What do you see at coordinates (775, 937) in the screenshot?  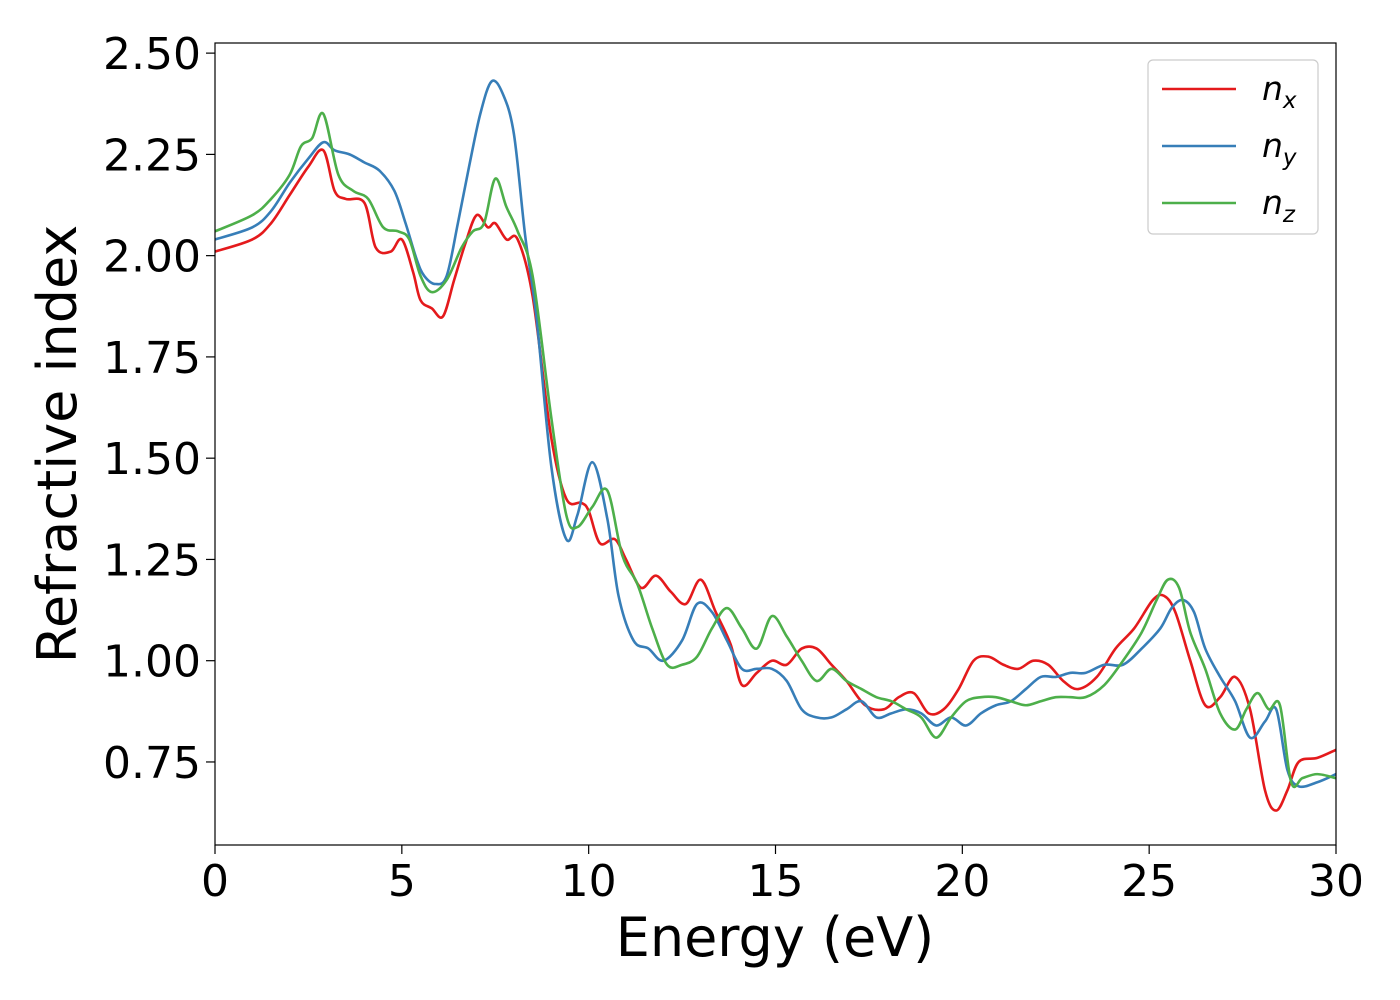 I see `x-axis-title: Energy (eV)` at bounding box center [775, 937].